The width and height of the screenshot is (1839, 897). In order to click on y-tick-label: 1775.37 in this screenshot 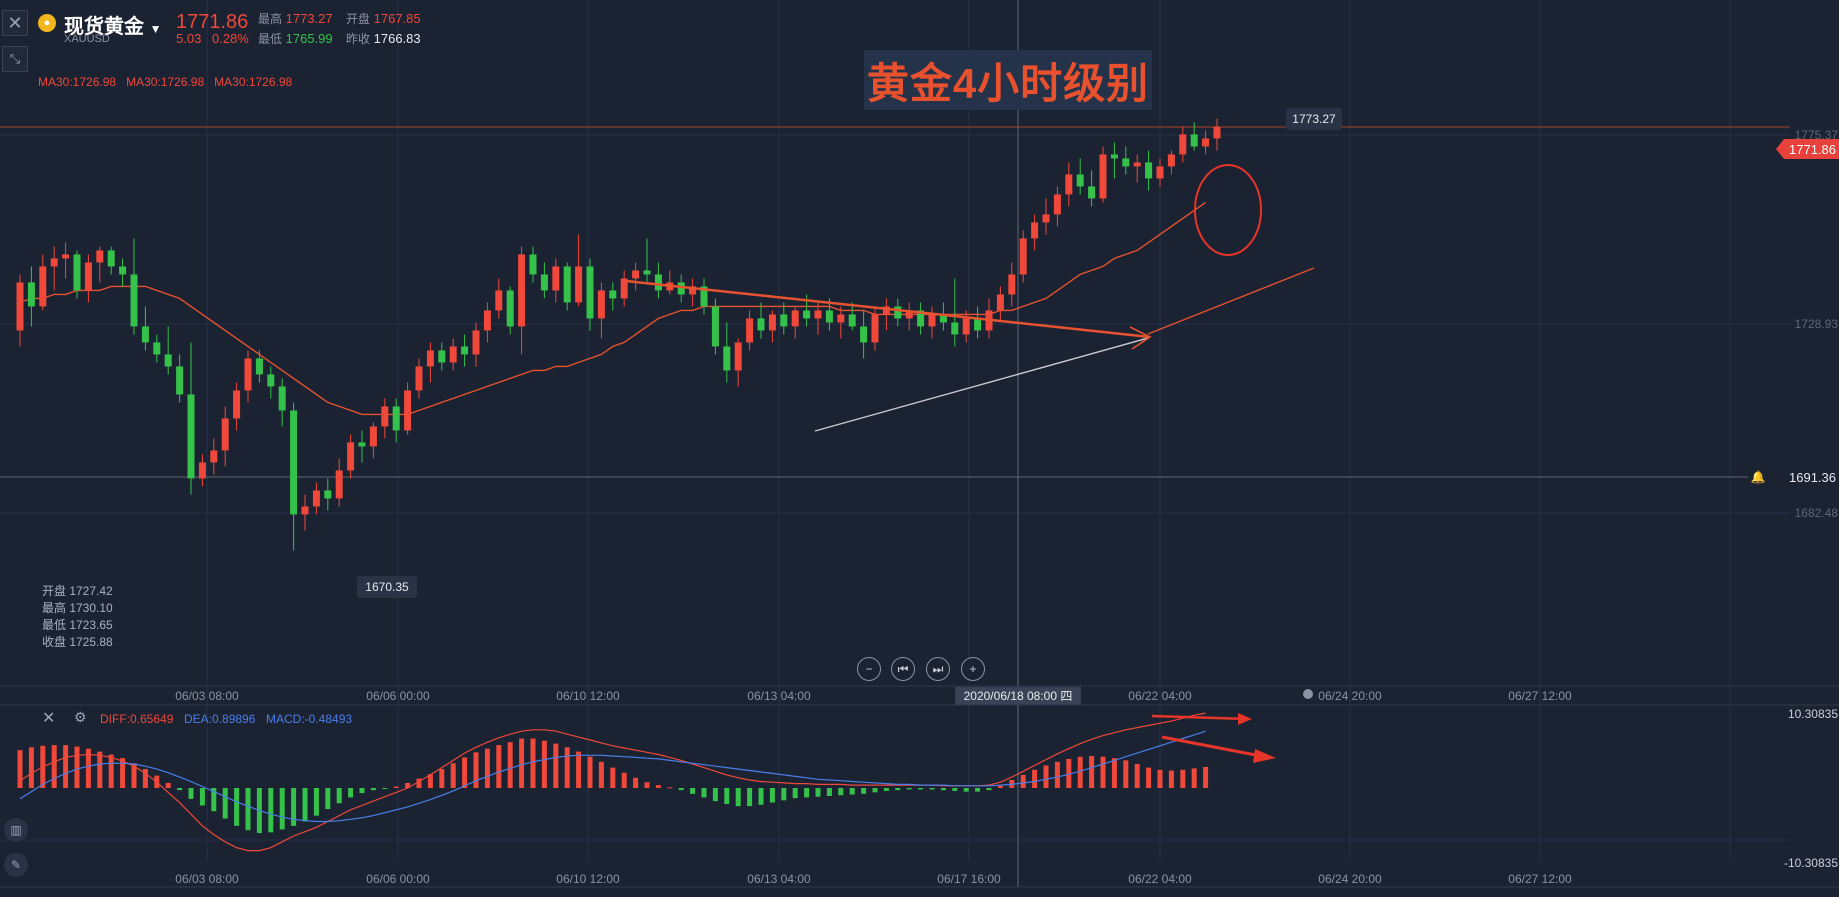, I will do `click(1817, 135)`.